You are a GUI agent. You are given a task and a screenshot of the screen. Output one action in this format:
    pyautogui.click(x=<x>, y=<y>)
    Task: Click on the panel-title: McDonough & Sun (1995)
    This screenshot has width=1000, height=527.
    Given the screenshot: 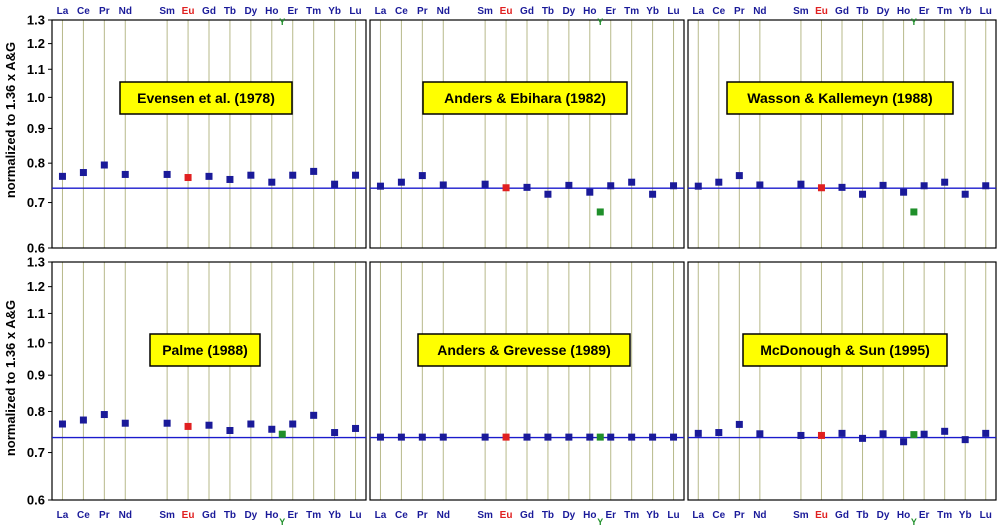 What is the action you would take?
    pyautogui.click(x=845, y=350)
    